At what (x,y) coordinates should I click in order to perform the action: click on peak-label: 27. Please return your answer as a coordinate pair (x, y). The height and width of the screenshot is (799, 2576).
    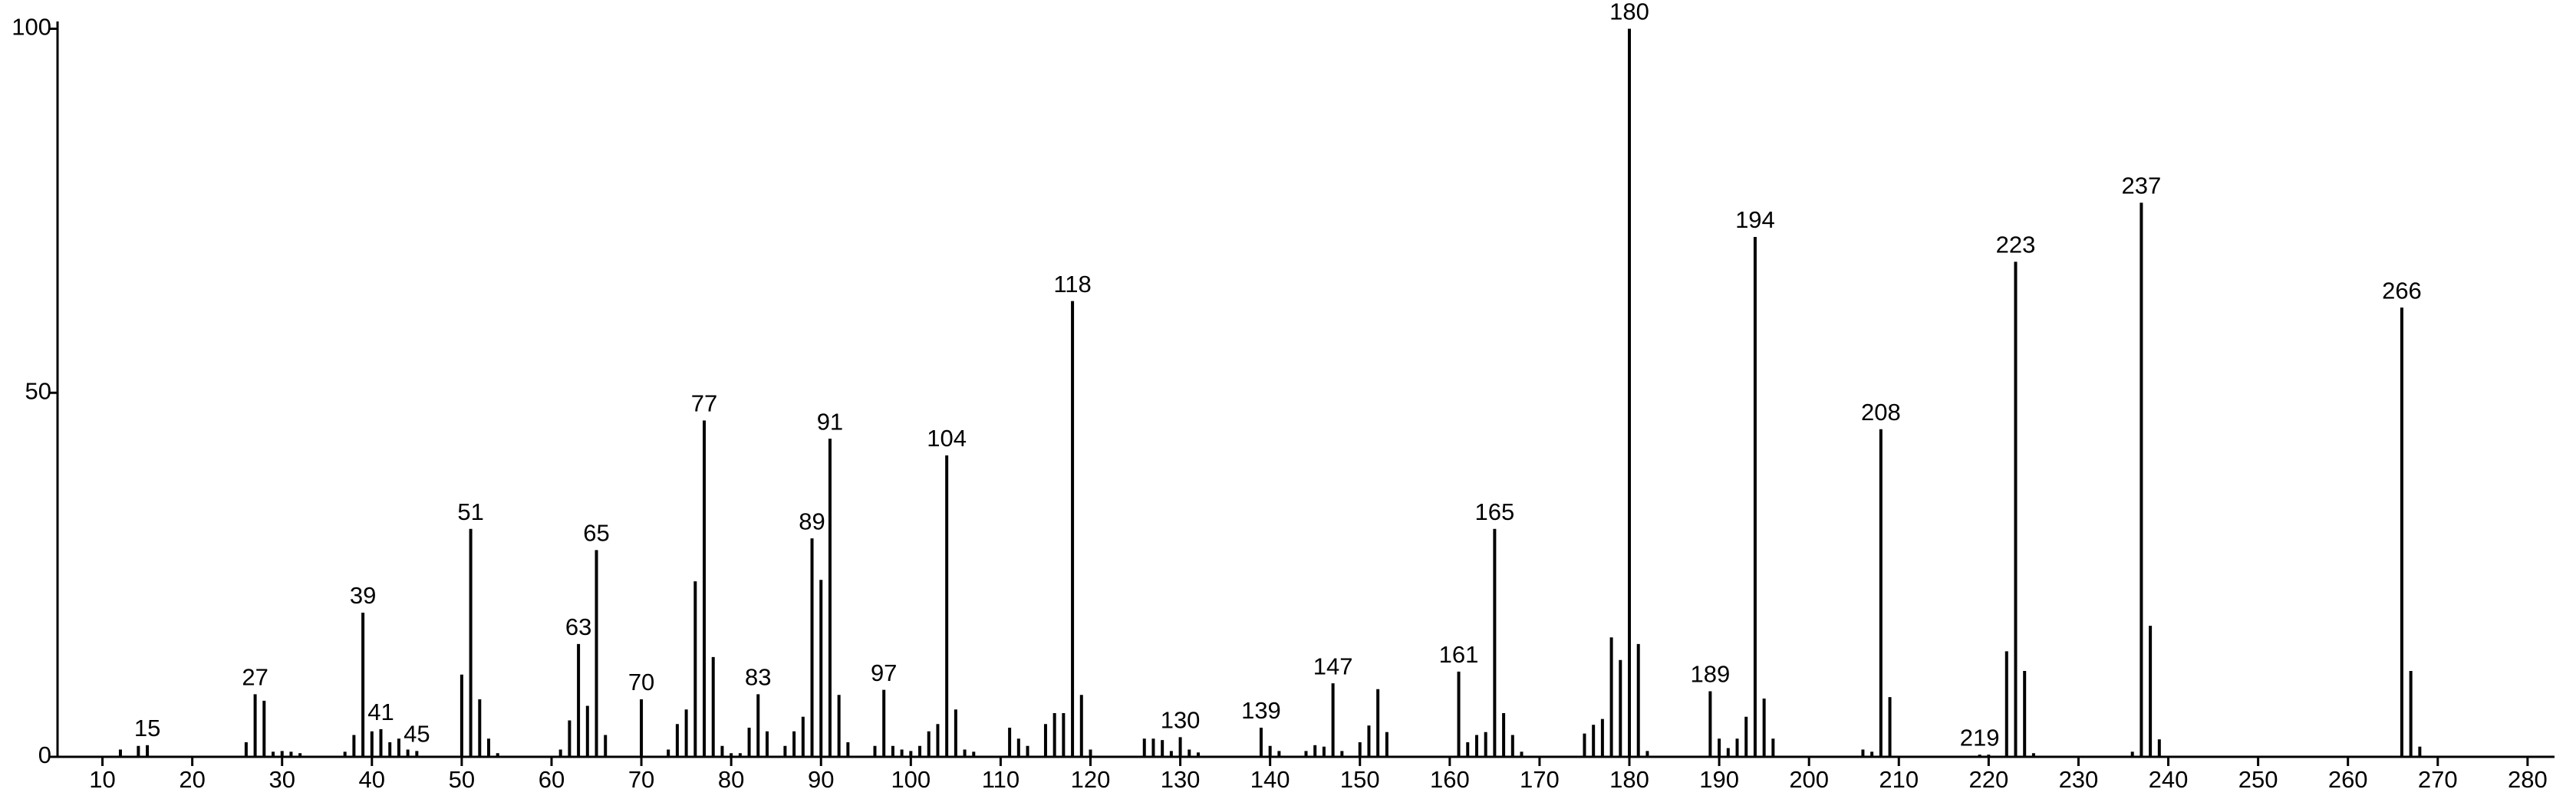
    Looking at the image, I should click on (255, 677).